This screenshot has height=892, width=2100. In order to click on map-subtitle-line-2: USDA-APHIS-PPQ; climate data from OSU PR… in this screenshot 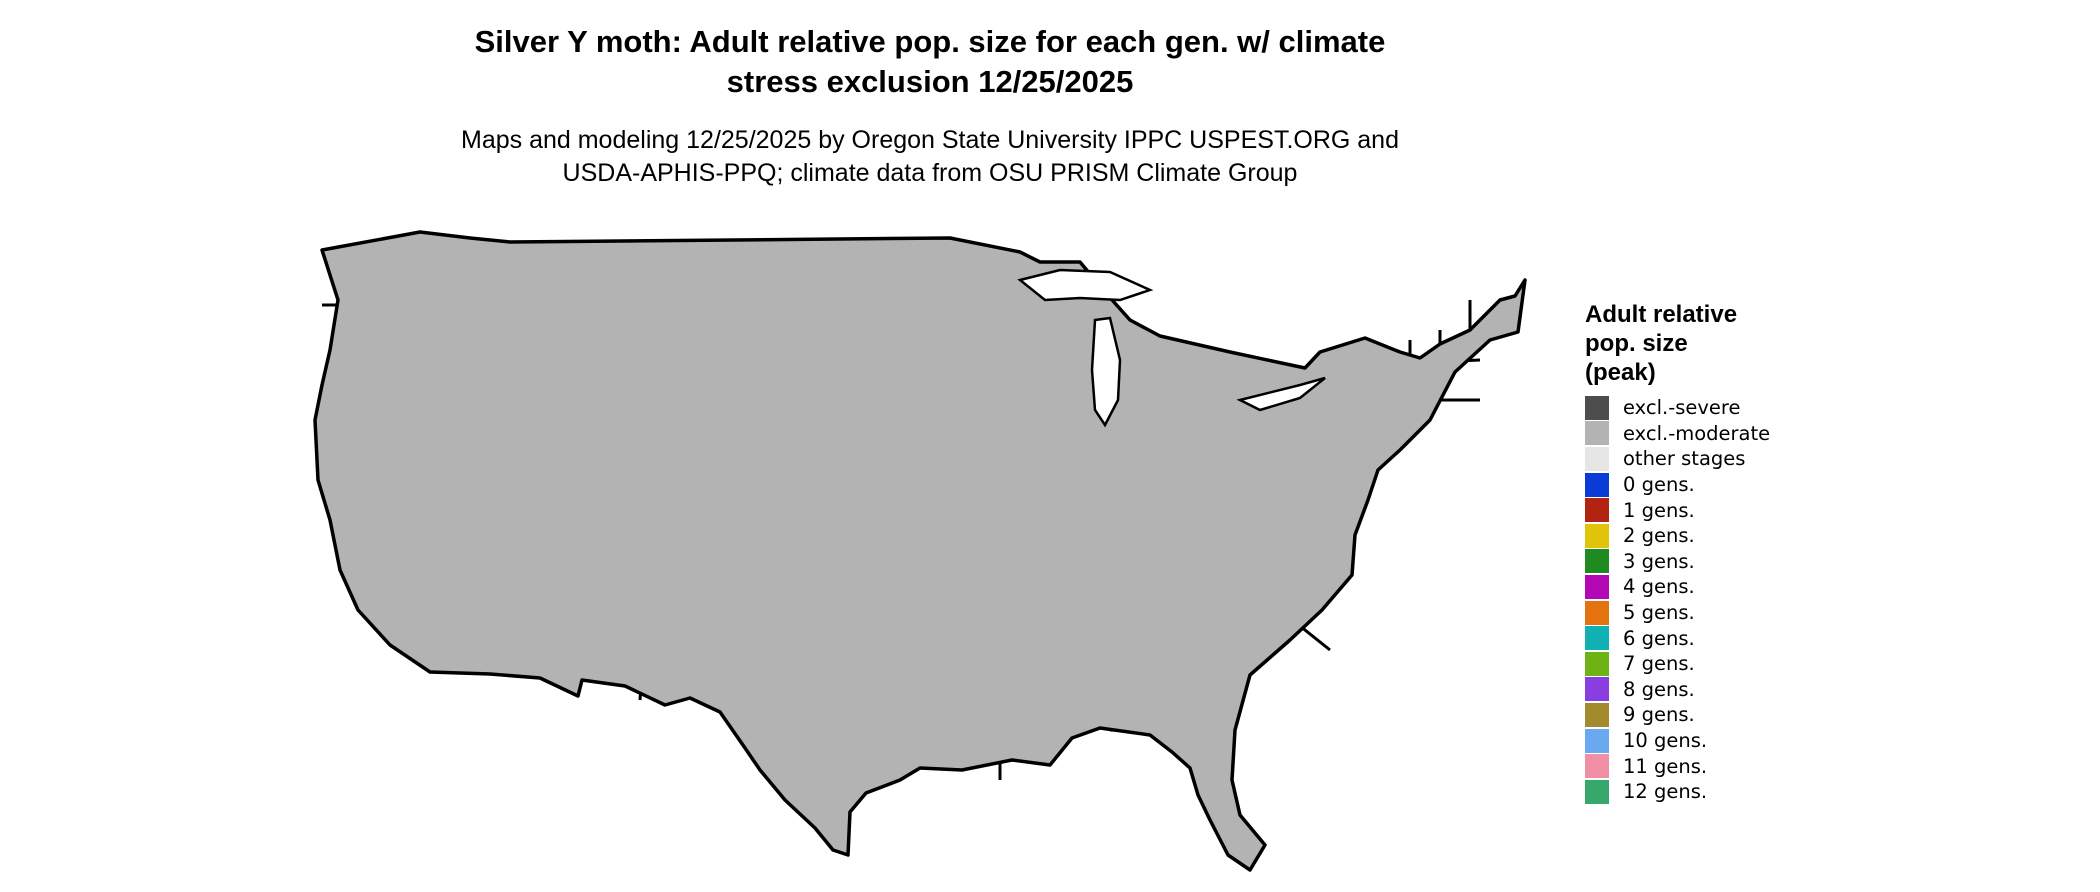, I will do `click(930, 173)`.